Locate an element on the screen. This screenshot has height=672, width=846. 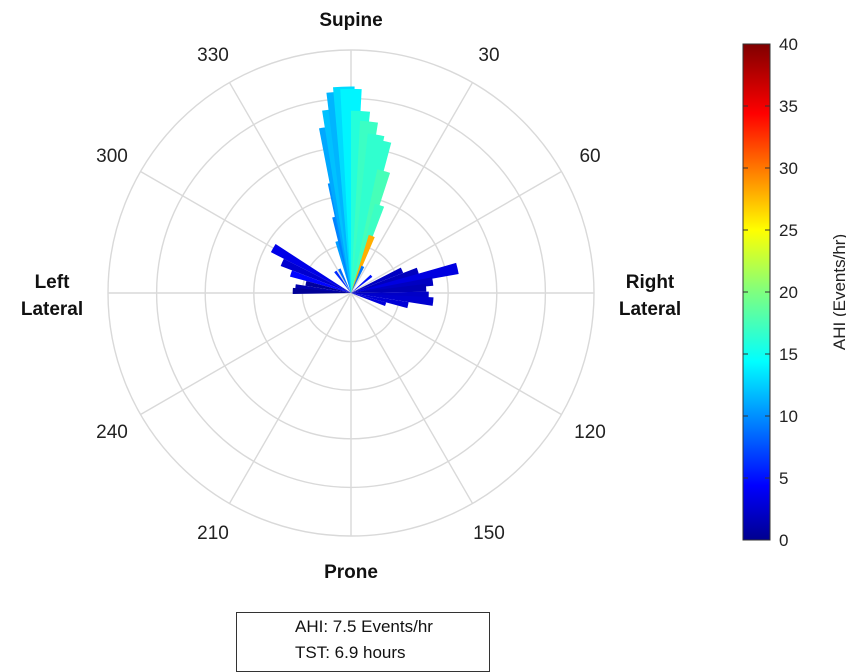
direction-label-left-2: Lateral is located at coordinates (52, 309).